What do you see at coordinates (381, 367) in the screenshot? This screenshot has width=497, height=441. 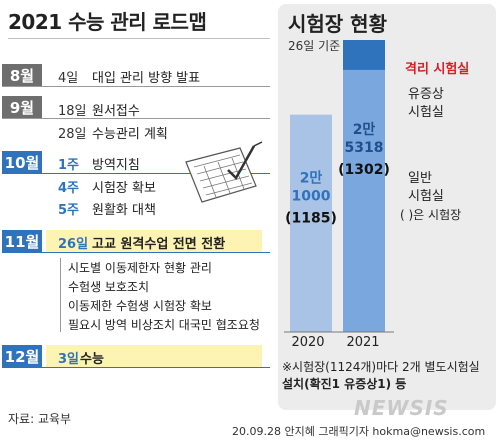 I see `chart-note: ※시험장(1124개)마다 2개 별도시험실` at bounding box center [381, 367].